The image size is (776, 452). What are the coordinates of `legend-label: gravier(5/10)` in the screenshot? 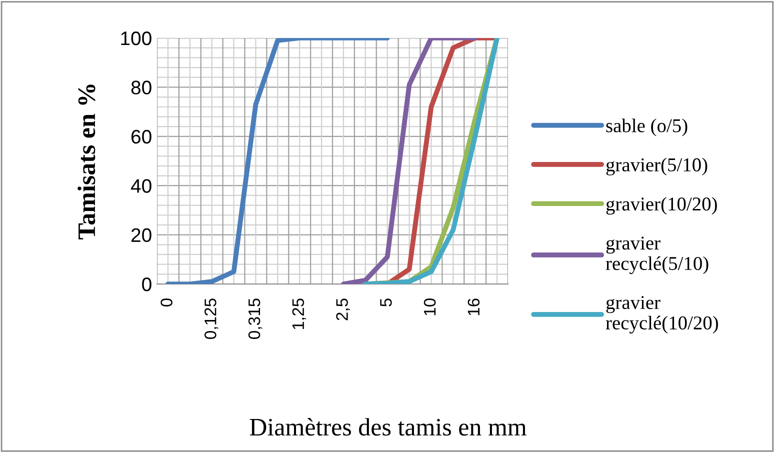 It's located at (657, 167).